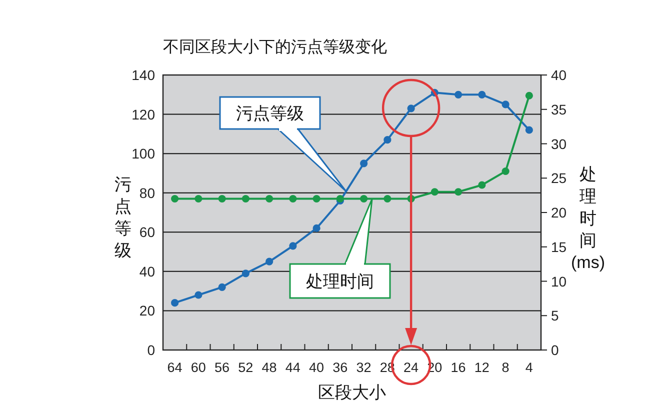  I want to click on x-tick-label: 52, so click(246, 367).